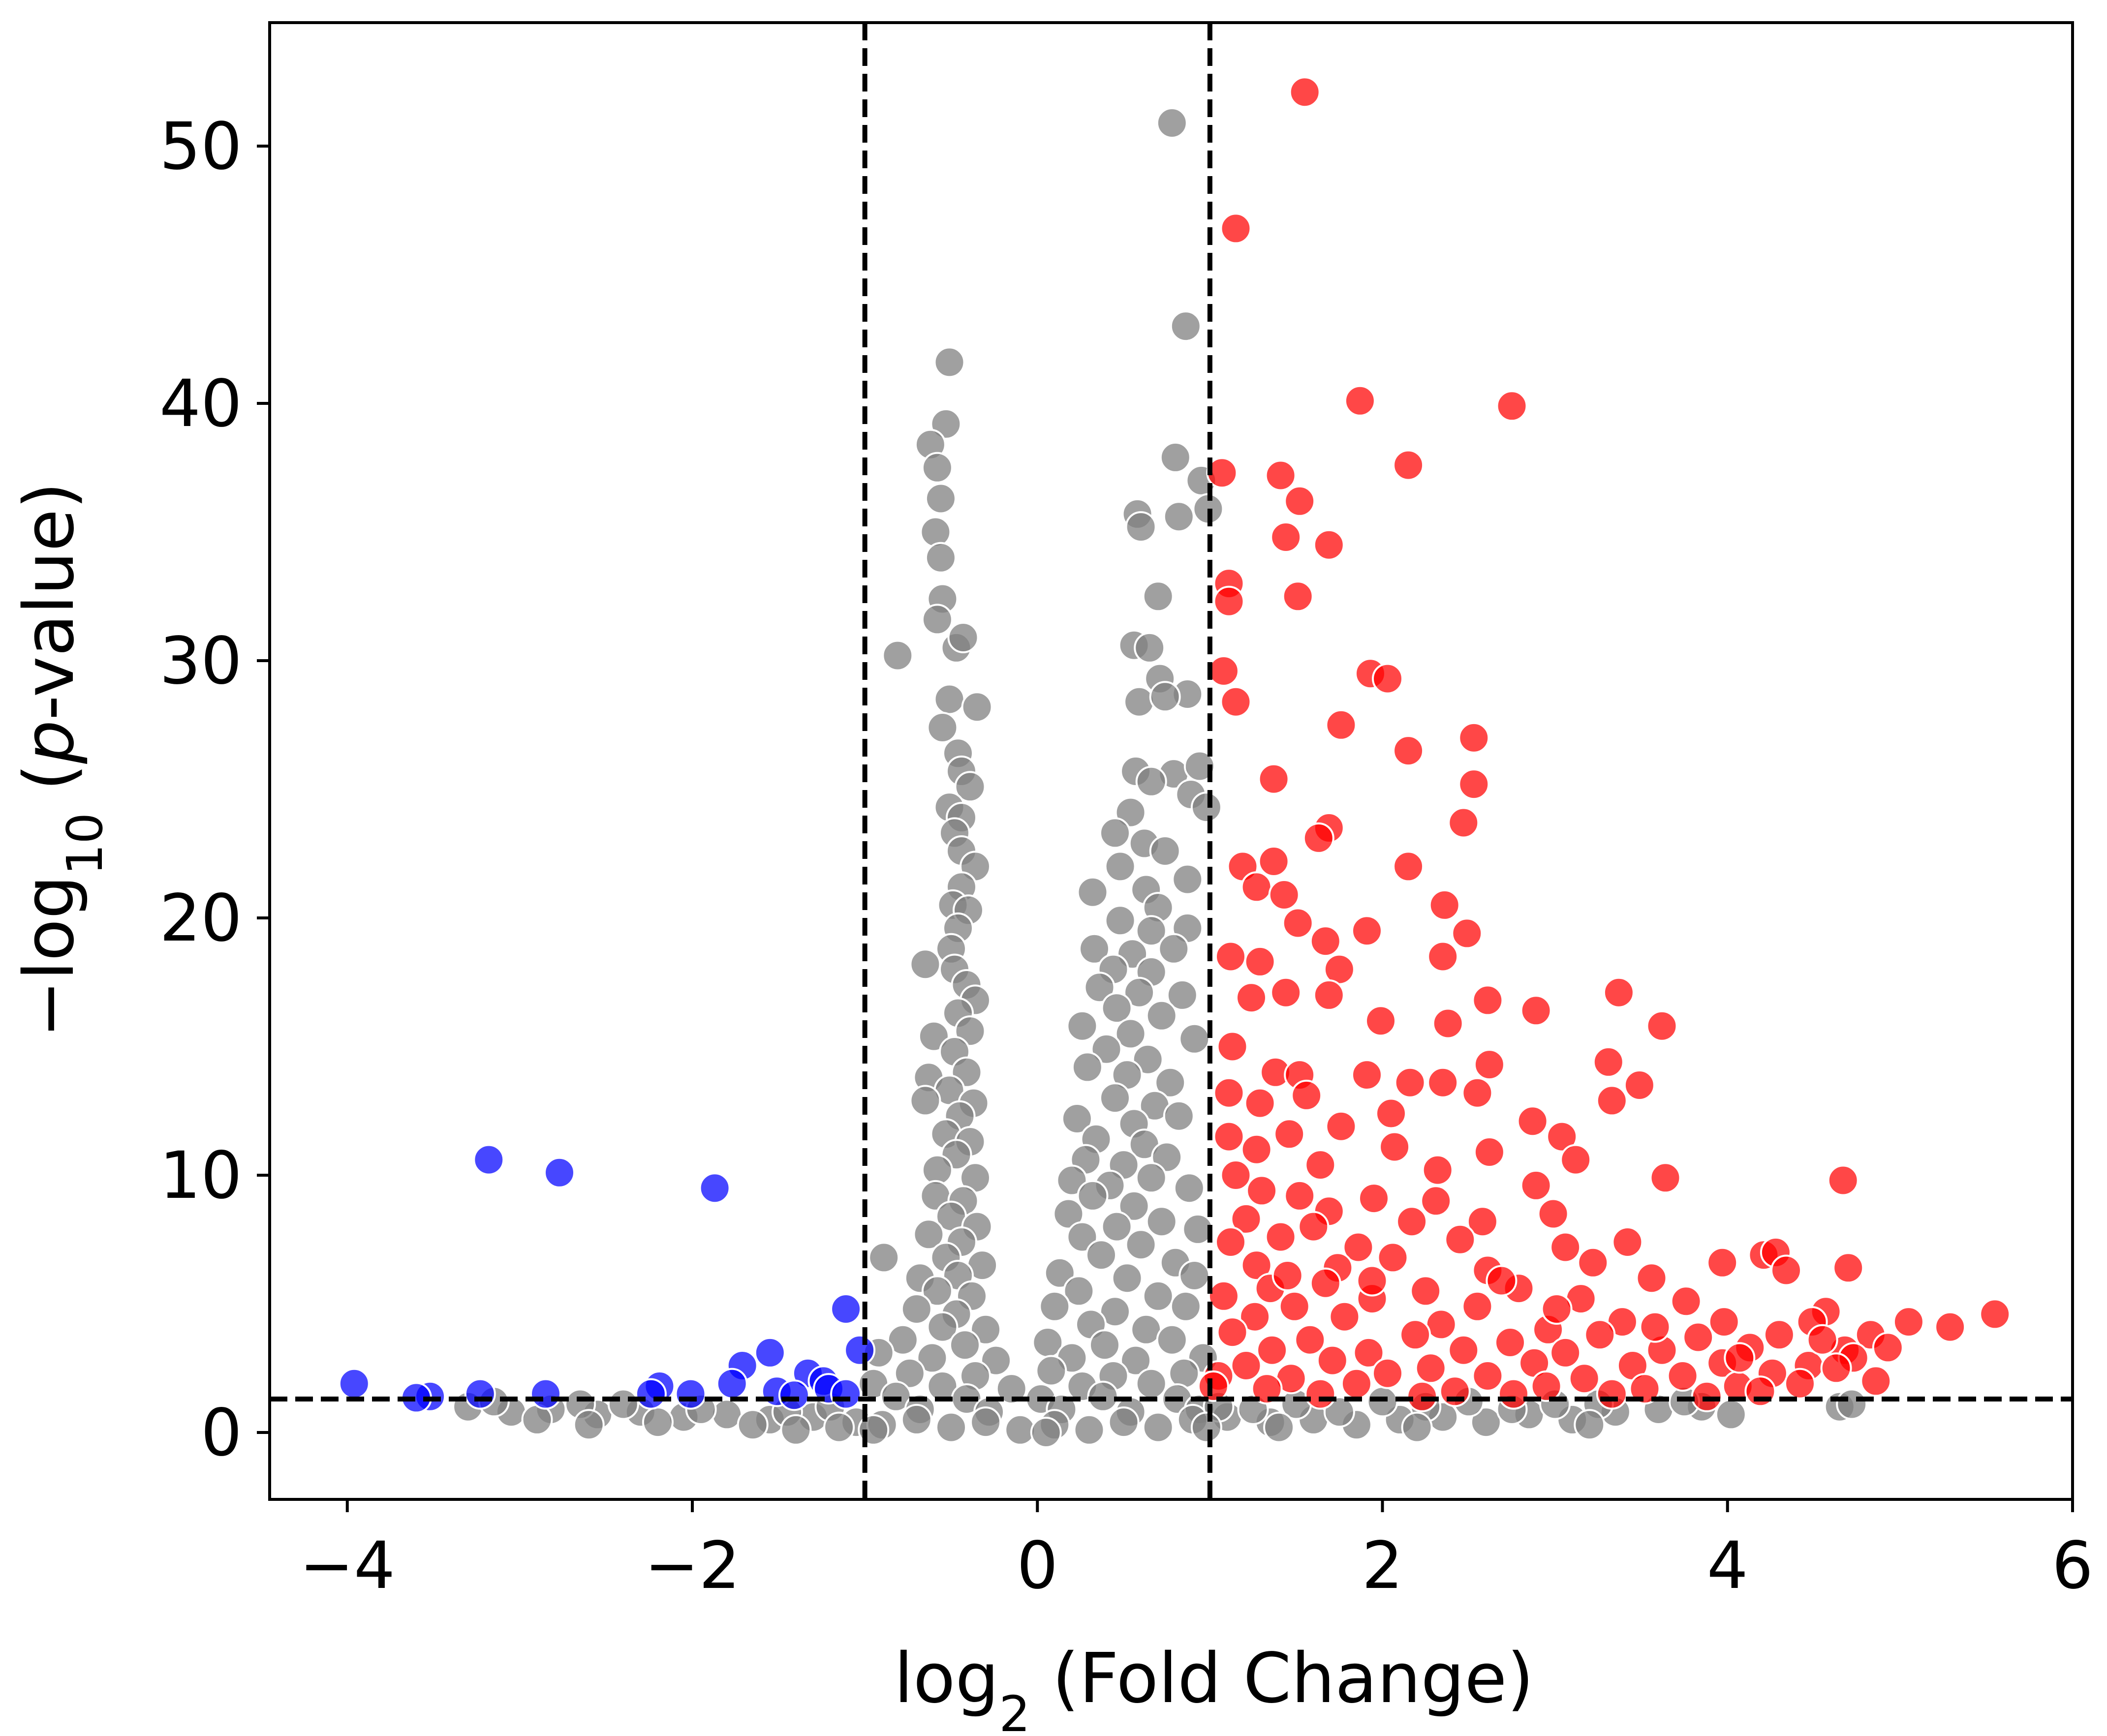 The image size is (2107, 1736). Describe the element at coordinates (201, 661) in the screenshot. I see `y-tick-label-3: 30` at that location.